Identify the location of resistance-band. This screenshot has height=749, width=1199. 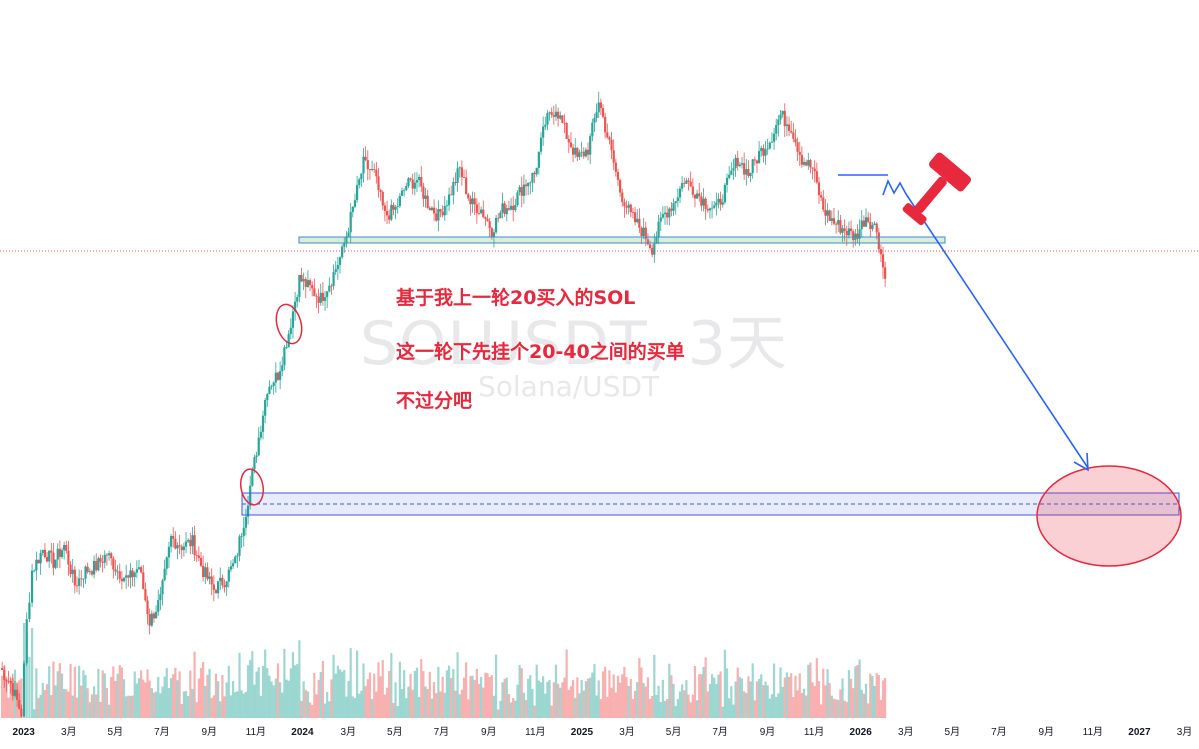
(622, 240).